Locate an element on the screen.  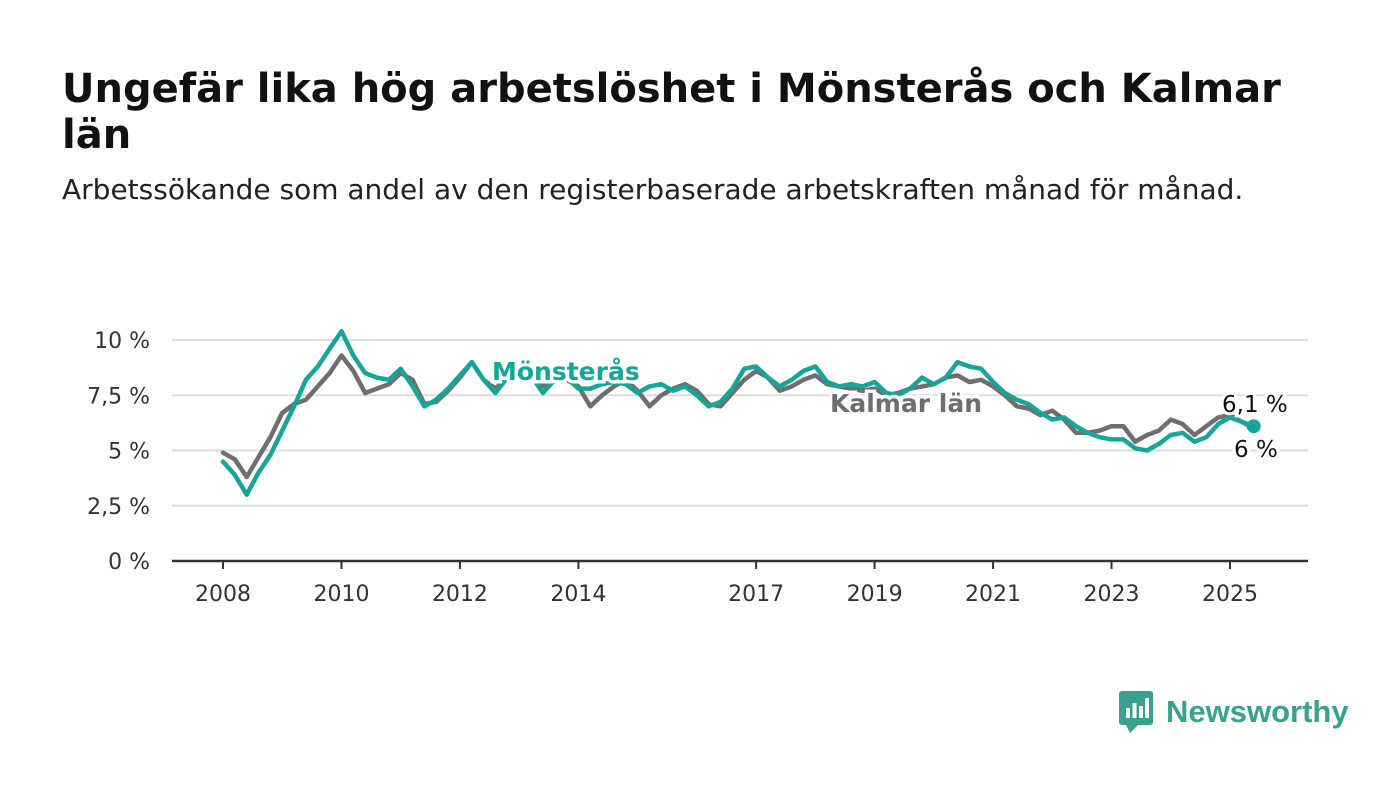
x-axis: 2008 2010 2012 2014 2017 2019 2021 2023 2025 is located at coordinates (740, 583).